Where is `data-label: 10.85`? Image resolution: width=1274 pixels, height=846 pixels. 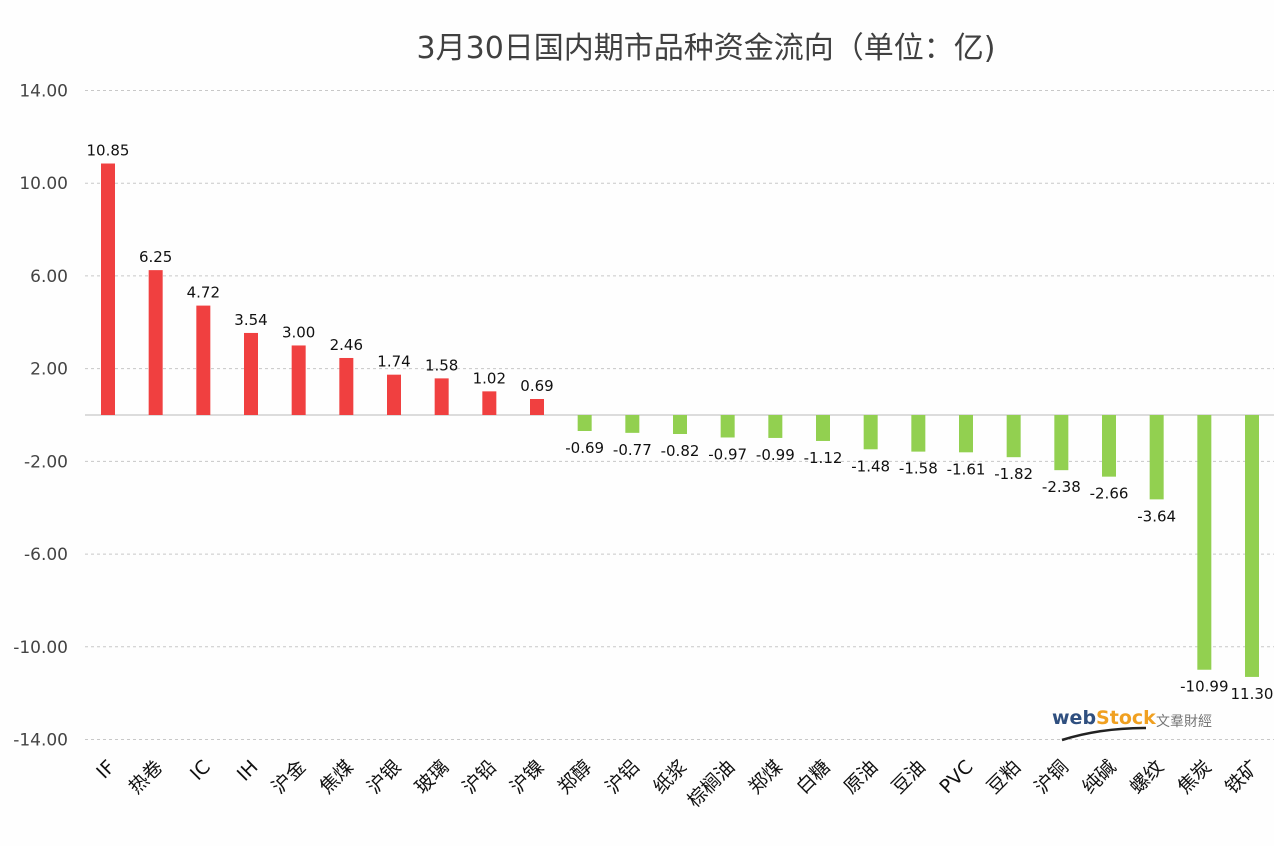
data-label: 10.85 is located at coordinates (108, 151).